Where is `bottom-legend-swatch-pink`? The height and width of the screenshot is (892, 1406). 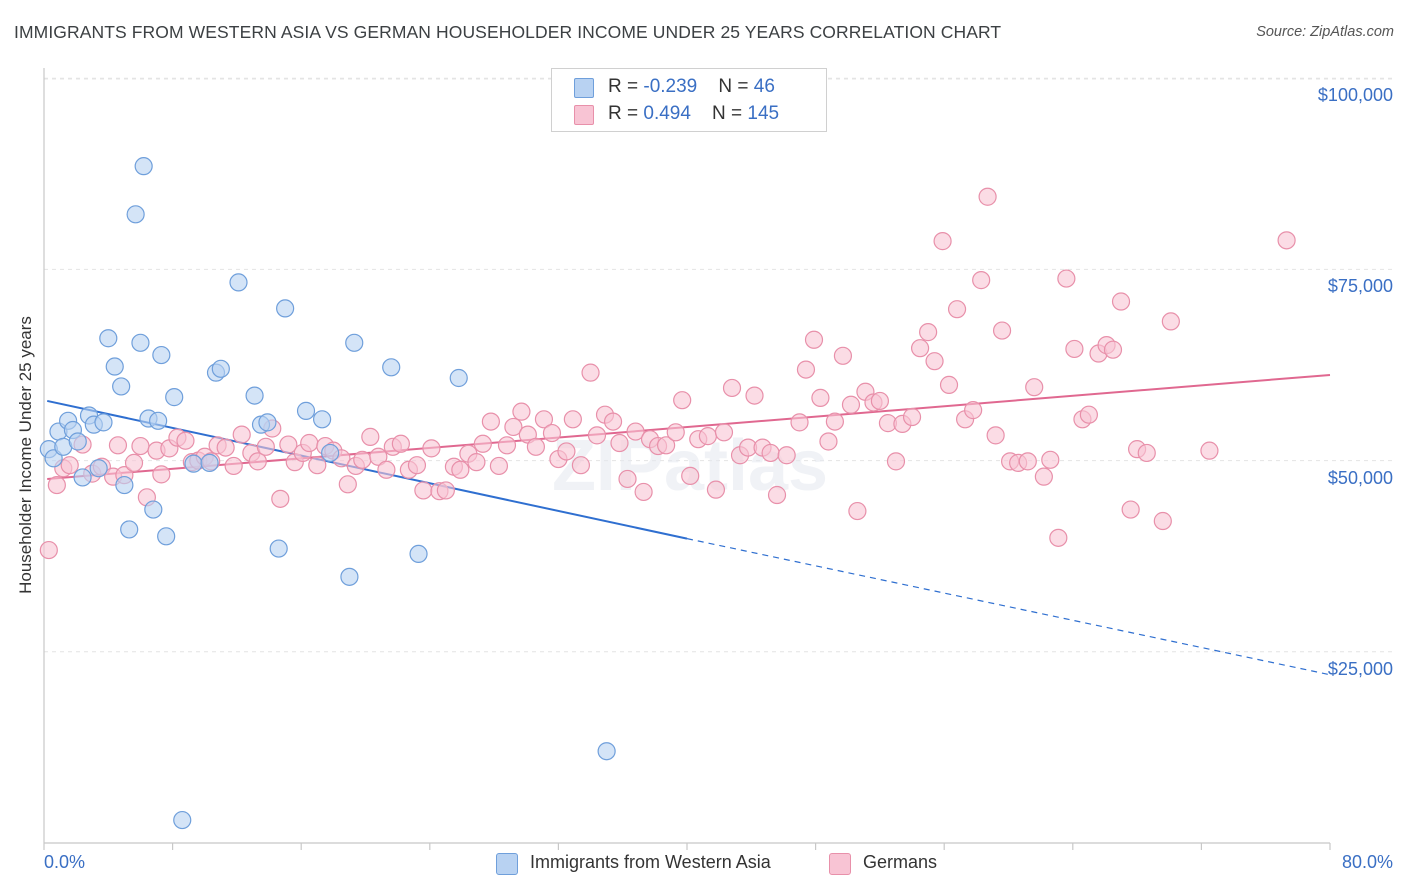
bottom-legend-swatch-pink is located at coordinates (840, 864).